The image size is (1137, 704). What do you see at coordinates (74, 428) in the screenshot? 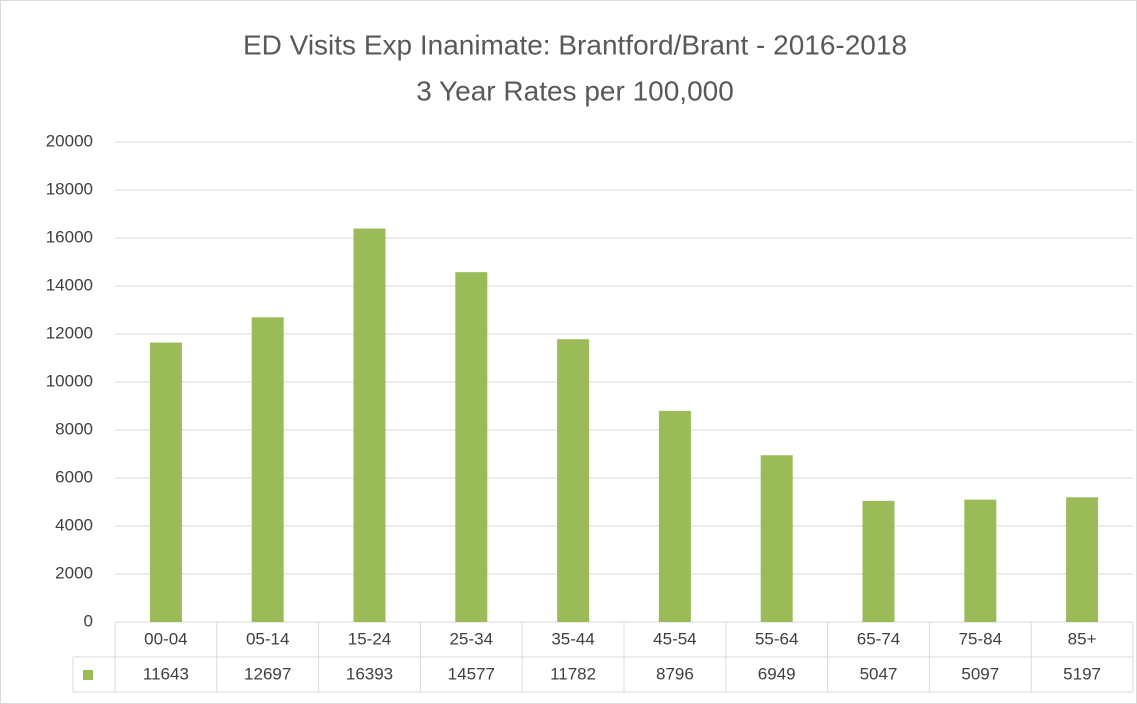
I see `y-tick-label: 8000` at bounding box center [74, 428].